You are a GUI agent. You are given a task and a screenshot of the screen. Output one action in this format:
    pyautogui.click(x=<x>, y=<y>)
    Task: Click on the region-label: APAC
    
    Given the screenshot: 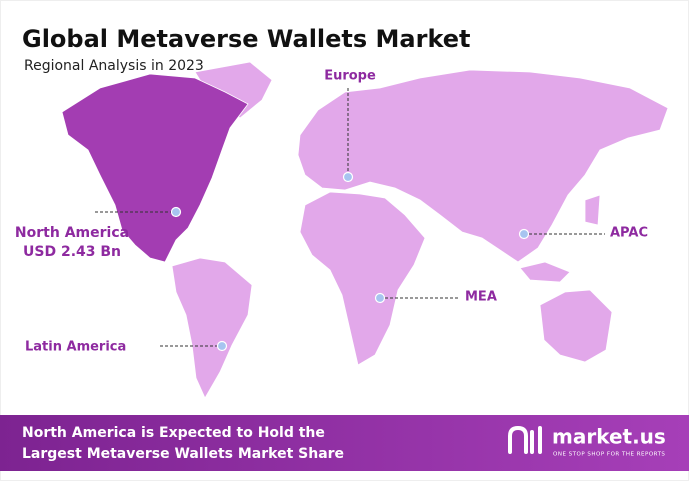 What is the action you would take?
    pyautogui.click(x=629, y=233)
    